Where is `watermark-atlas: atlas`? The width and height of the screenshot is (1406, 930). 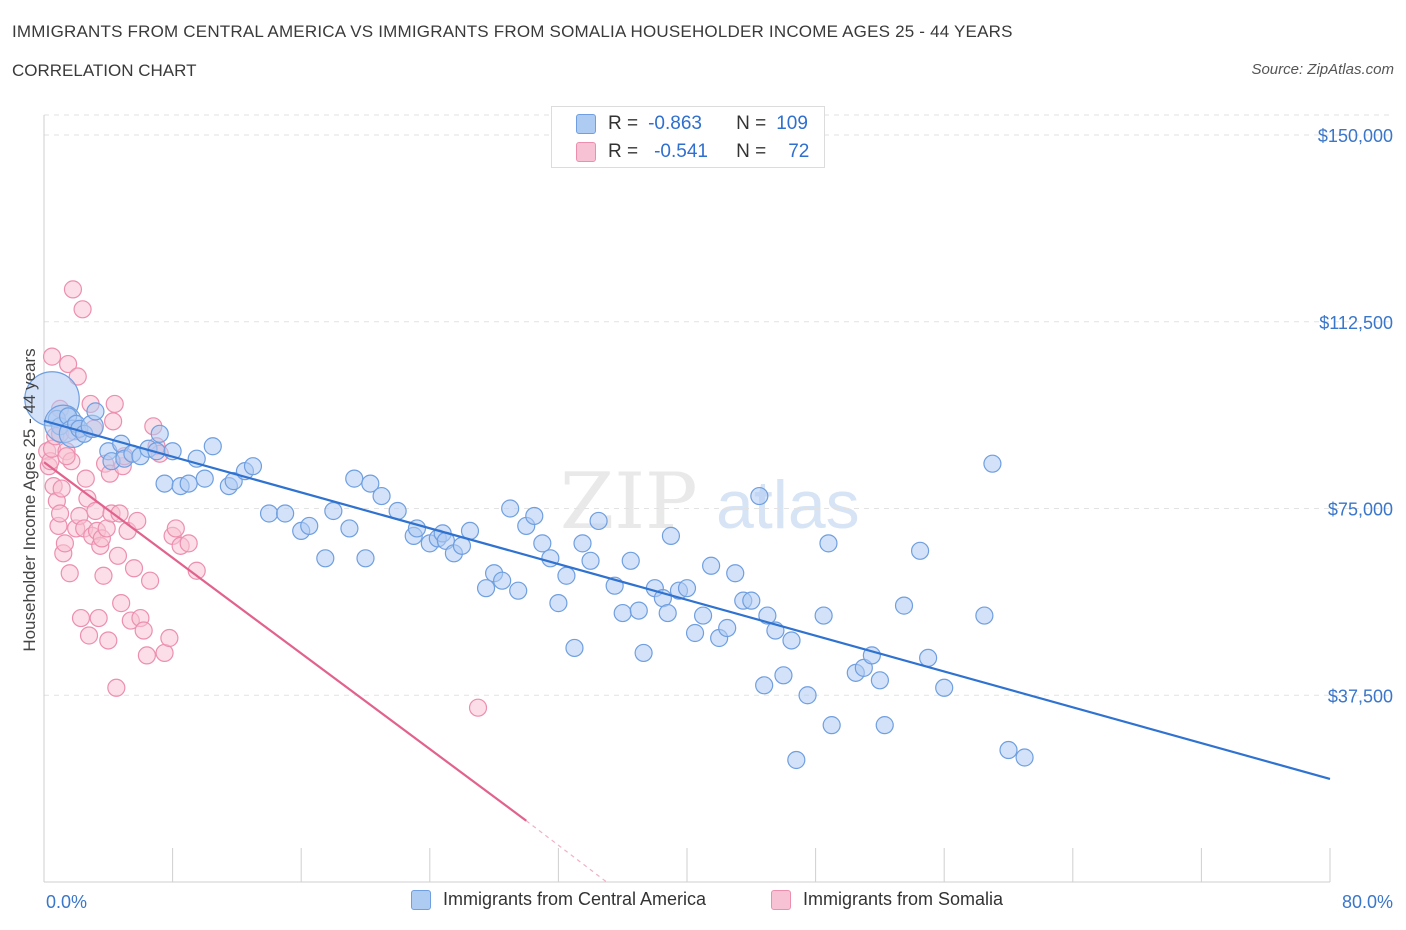
watermark-atlas: atlas is located at coordinates (788, 505).